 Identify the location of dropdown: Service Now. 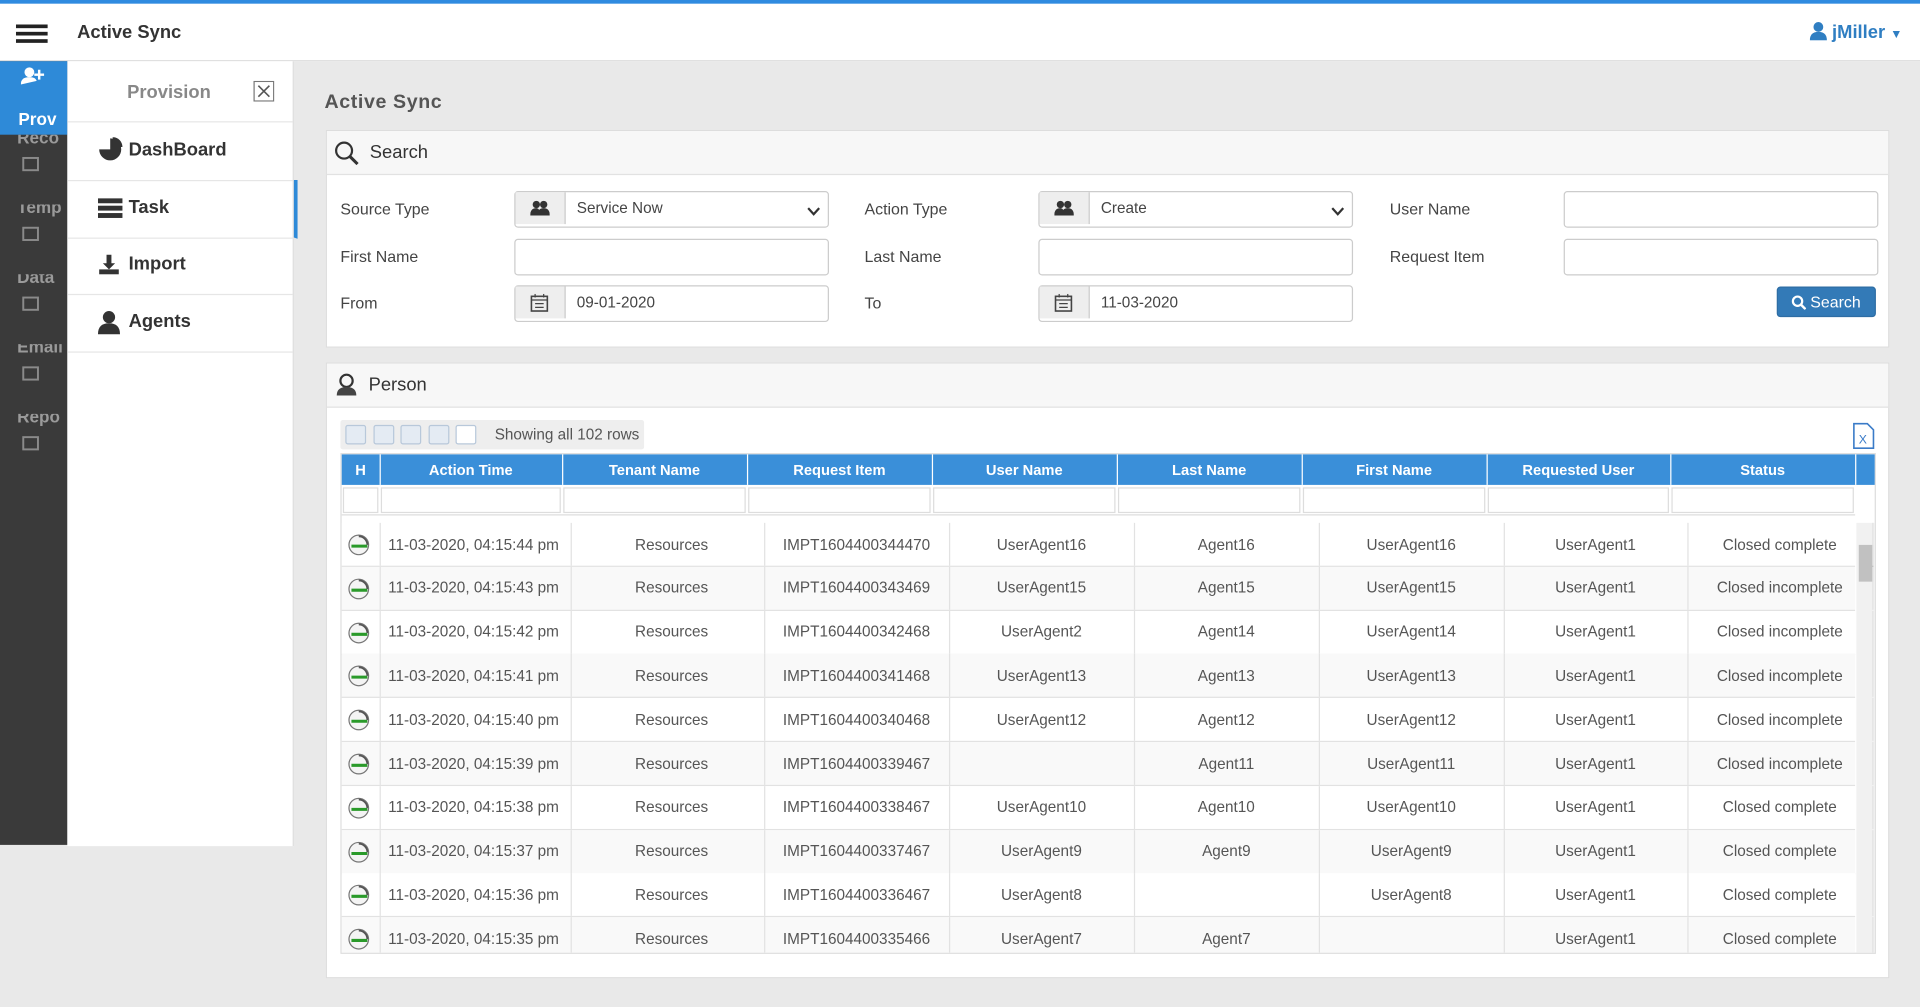
(671, 209).